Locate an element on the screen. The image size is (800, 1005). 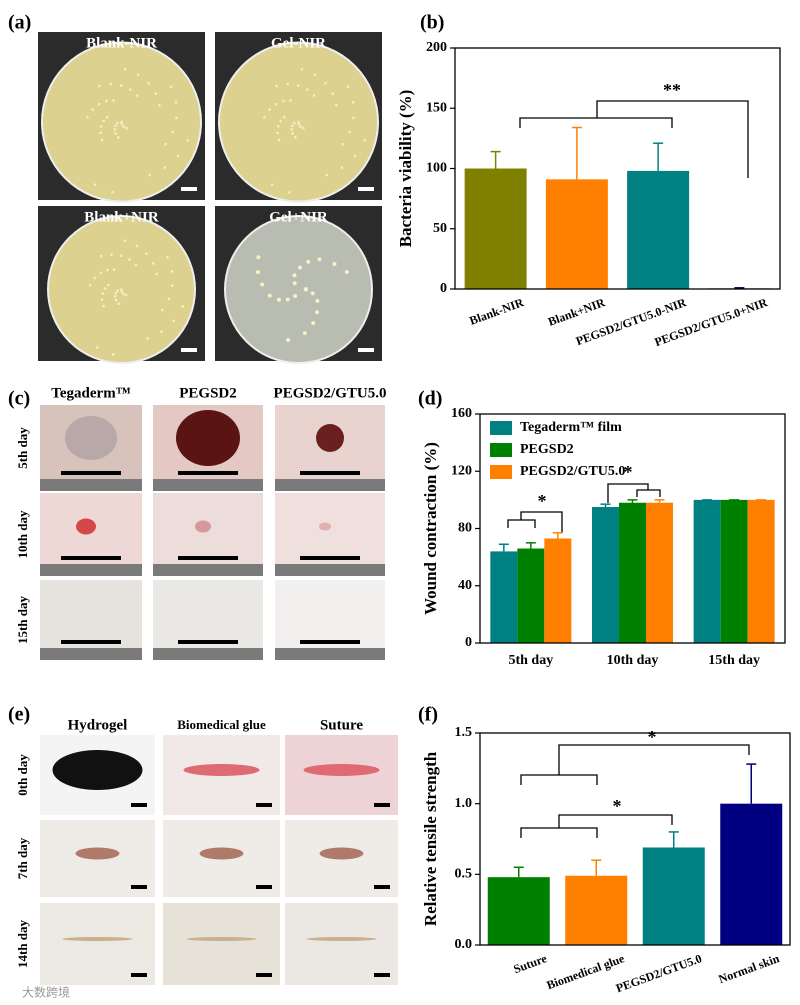
panel-label: (b) is located at coordinates (432, 23).